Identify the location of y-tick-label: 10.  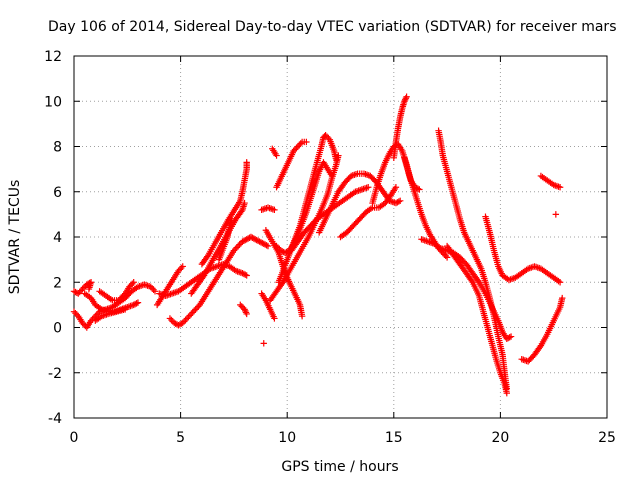
(53, 102).